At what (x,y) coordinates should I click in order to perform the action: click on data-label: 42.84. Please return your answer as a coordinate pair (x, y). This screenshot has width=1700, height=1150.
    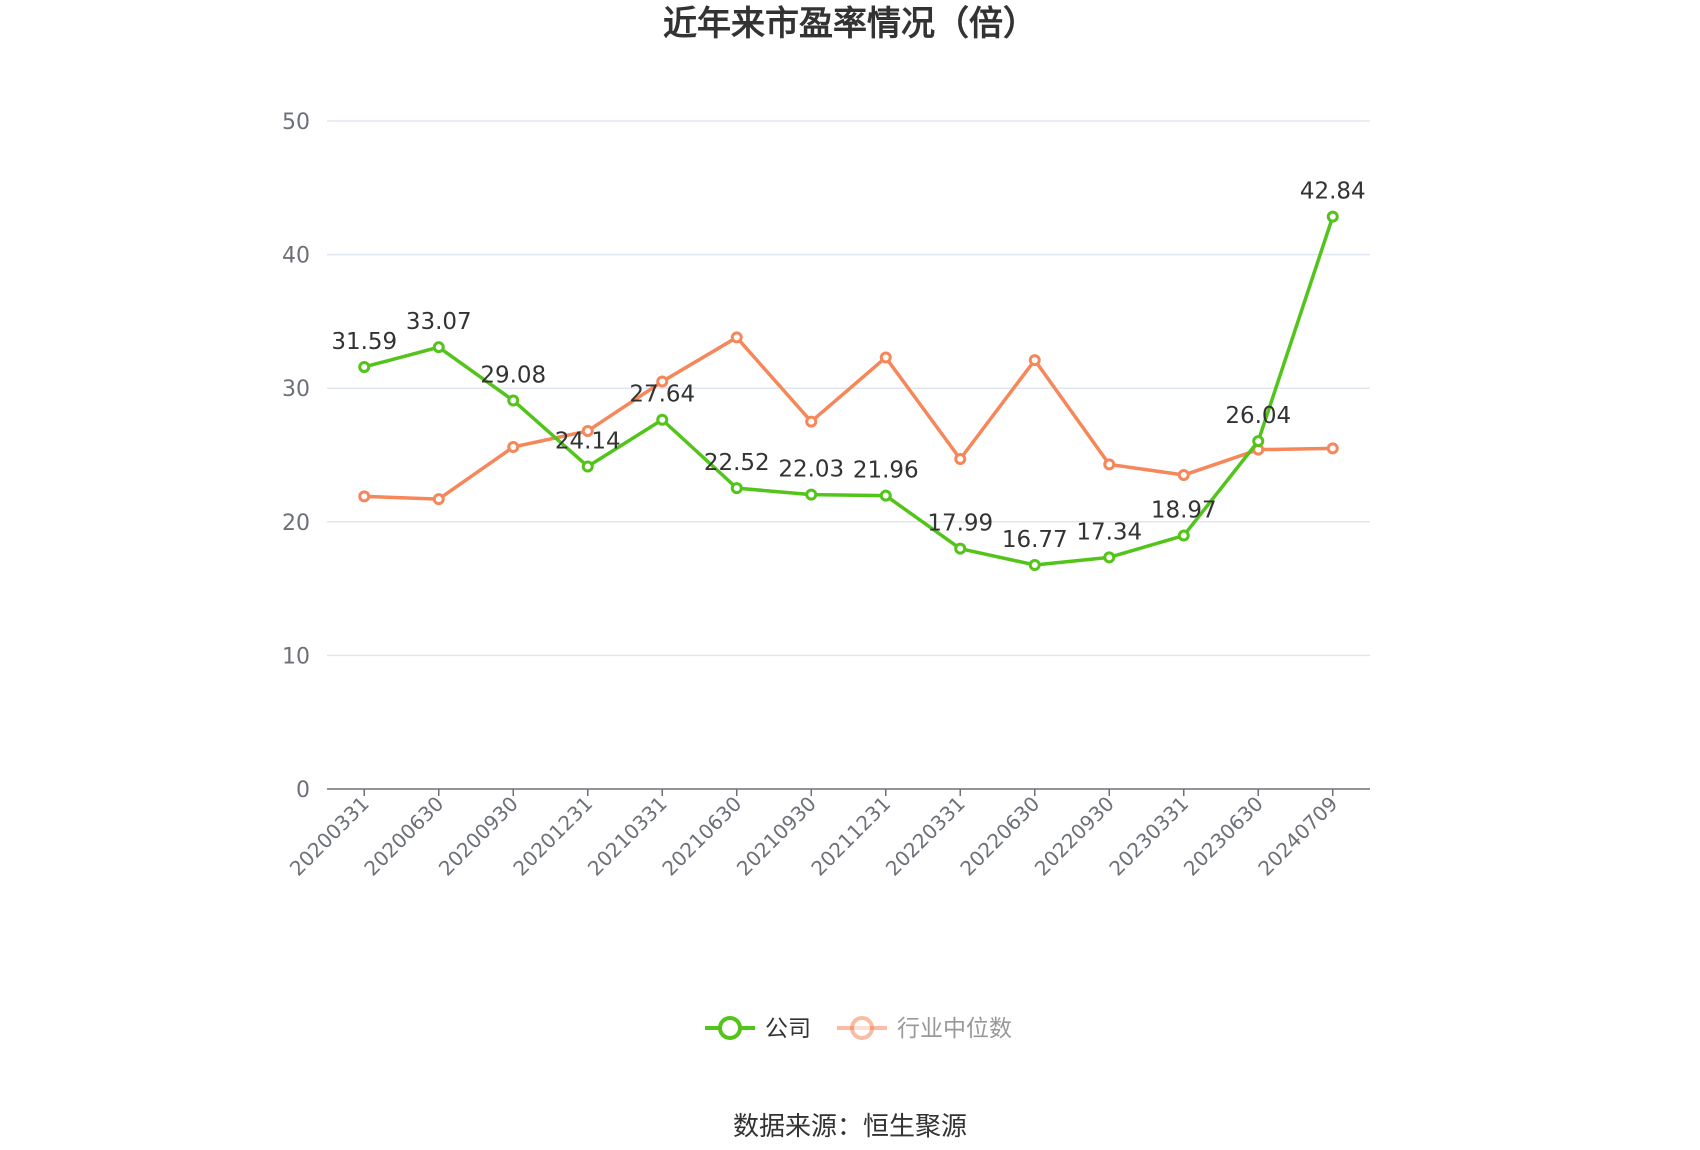
    Looking at the image, I should click on (1333, 192).